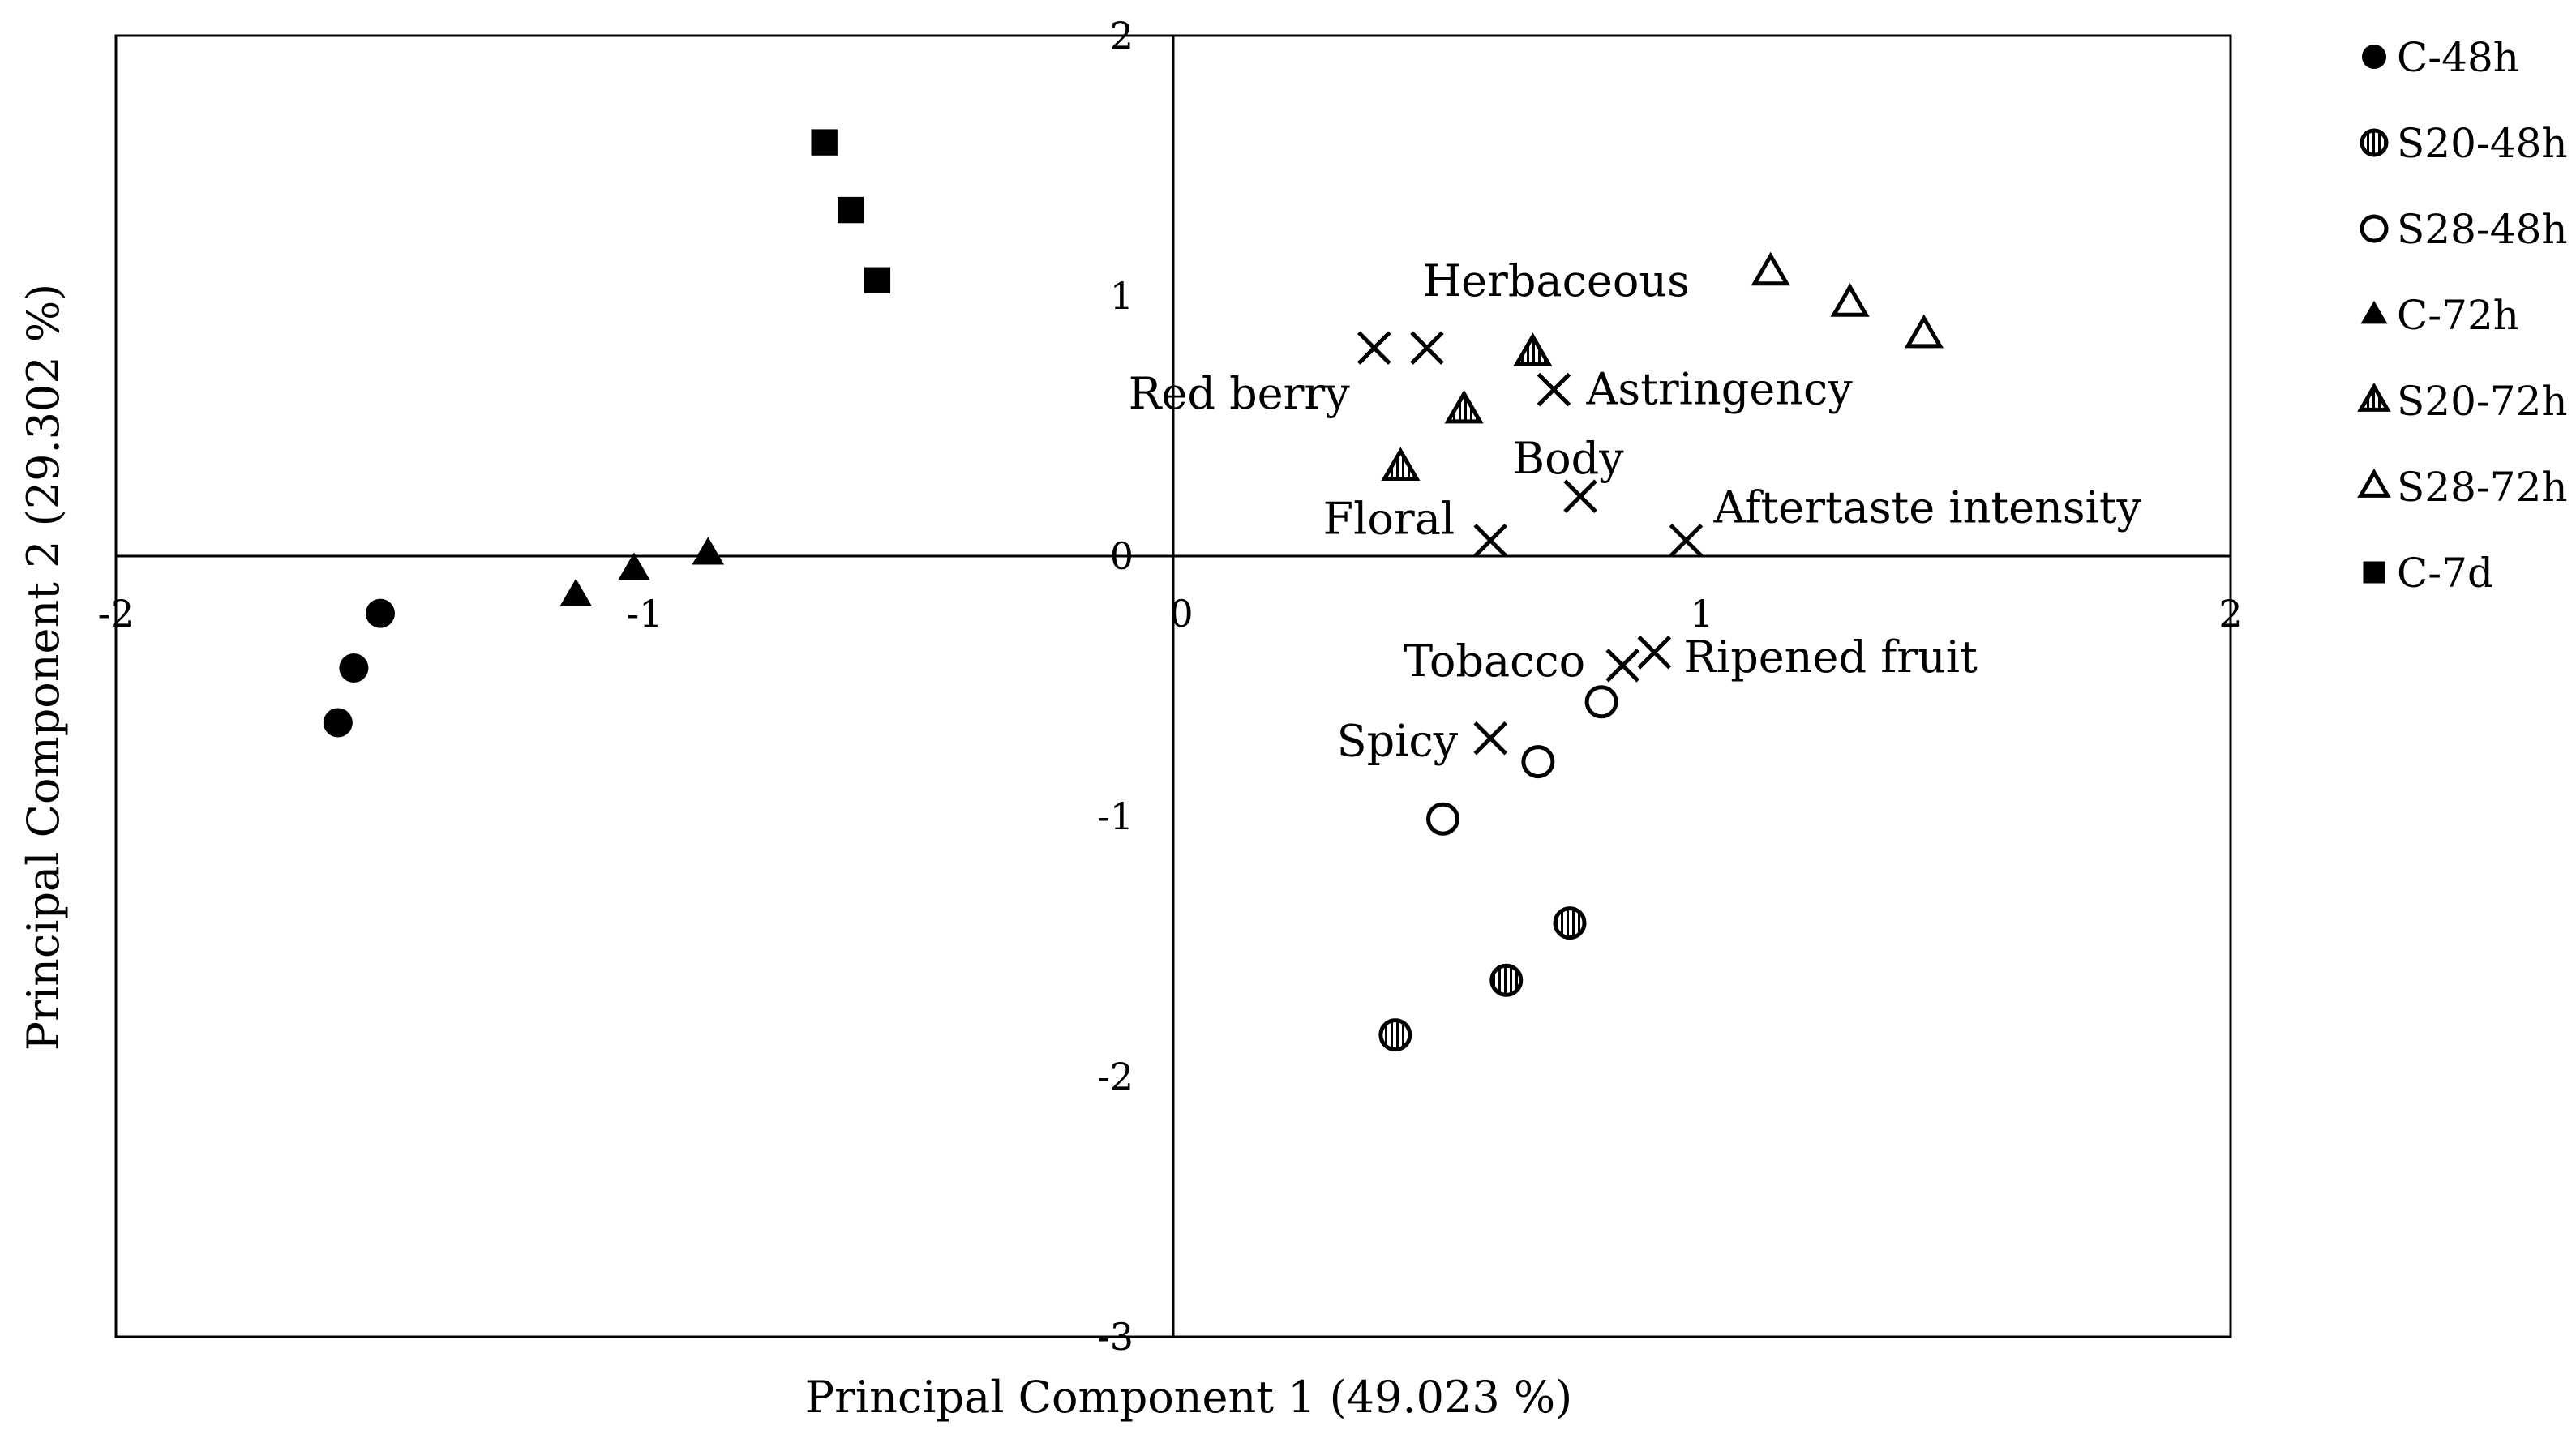 The height and width of the screenshot is (1430, 2576). Describe the element at coordinates (1830, 657) in the screenshot. I see `attribute-label: Ripened fruit` at that location.